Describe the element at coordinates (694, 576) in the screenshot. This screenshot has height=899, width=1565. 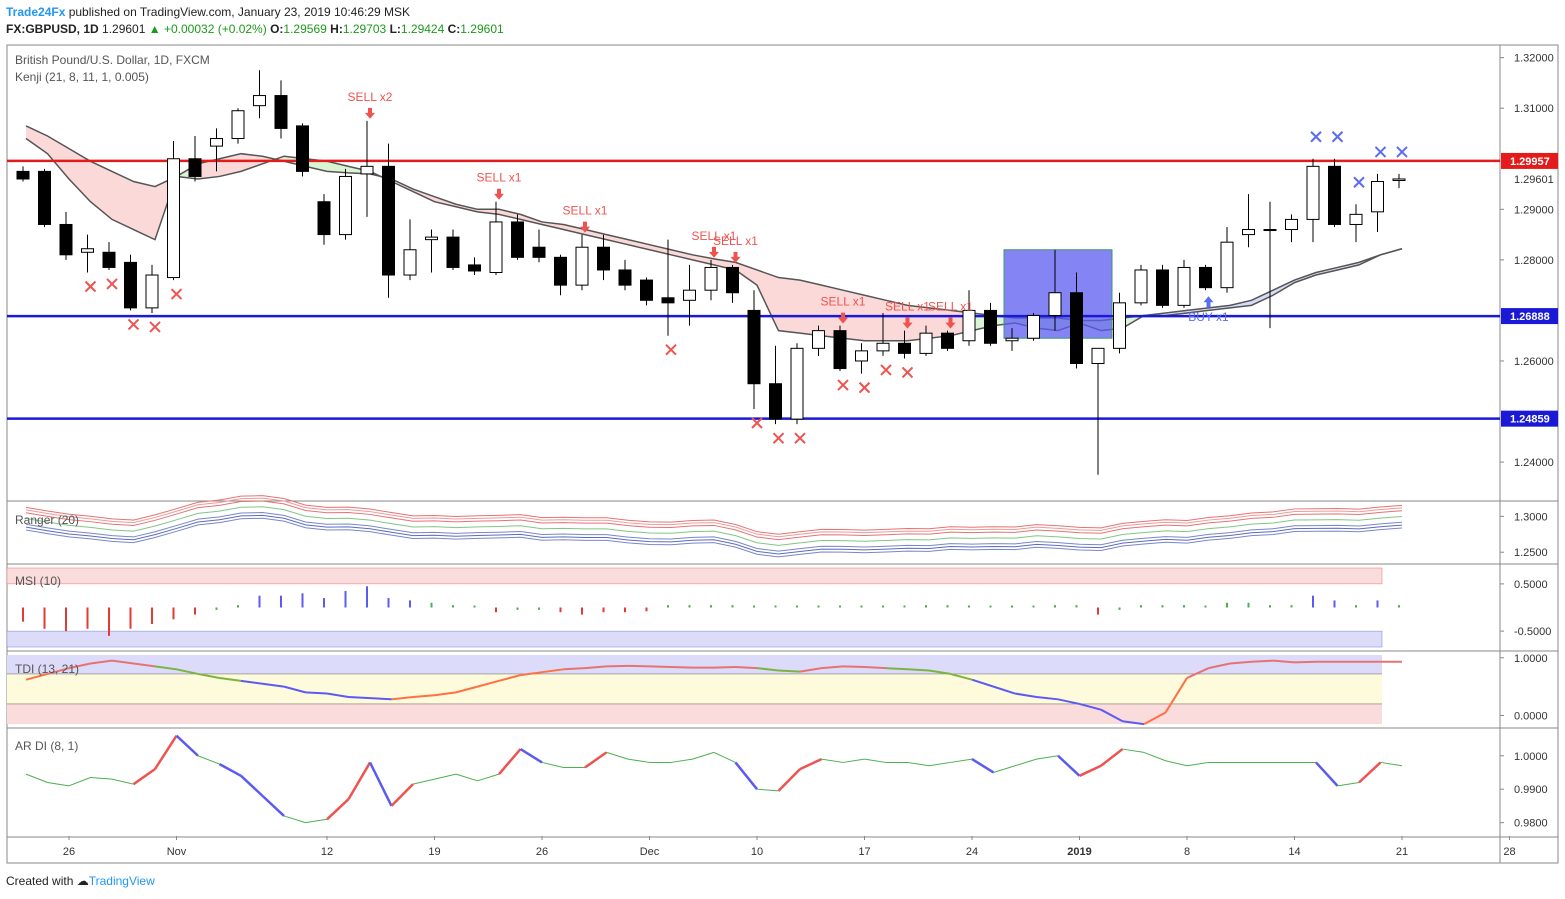
I see `msi-upper-zone` at that location.